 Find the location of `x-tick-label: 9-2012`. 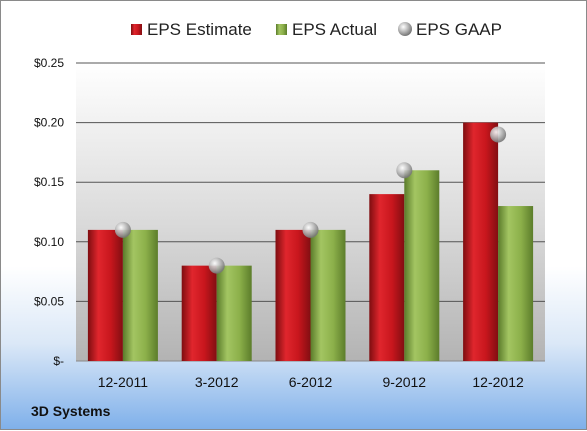

x-tick-label: 9-2012 is located at coordinates (405, 382).